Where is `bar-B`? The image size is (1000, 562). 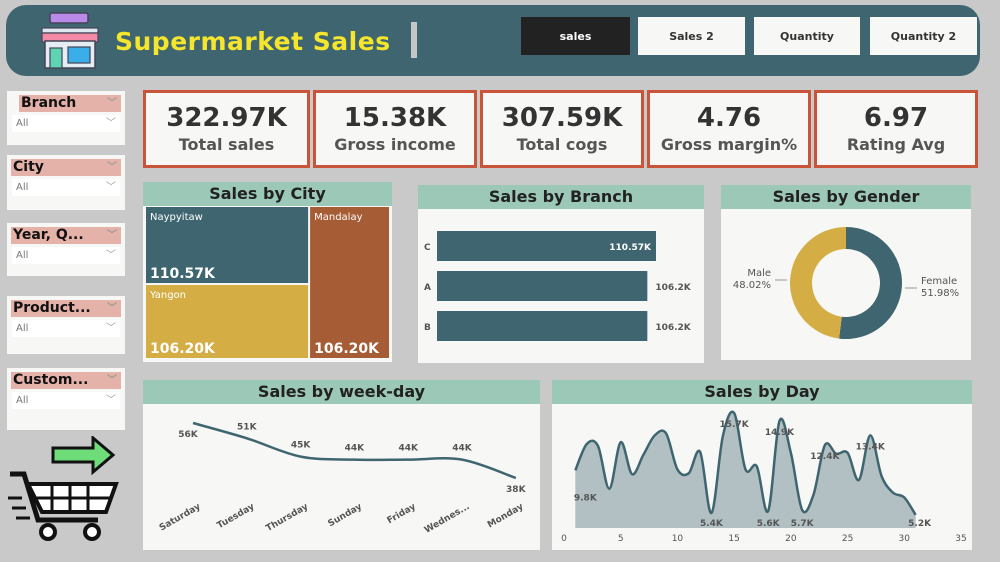
bar-B is located at coordinates (542, 326).